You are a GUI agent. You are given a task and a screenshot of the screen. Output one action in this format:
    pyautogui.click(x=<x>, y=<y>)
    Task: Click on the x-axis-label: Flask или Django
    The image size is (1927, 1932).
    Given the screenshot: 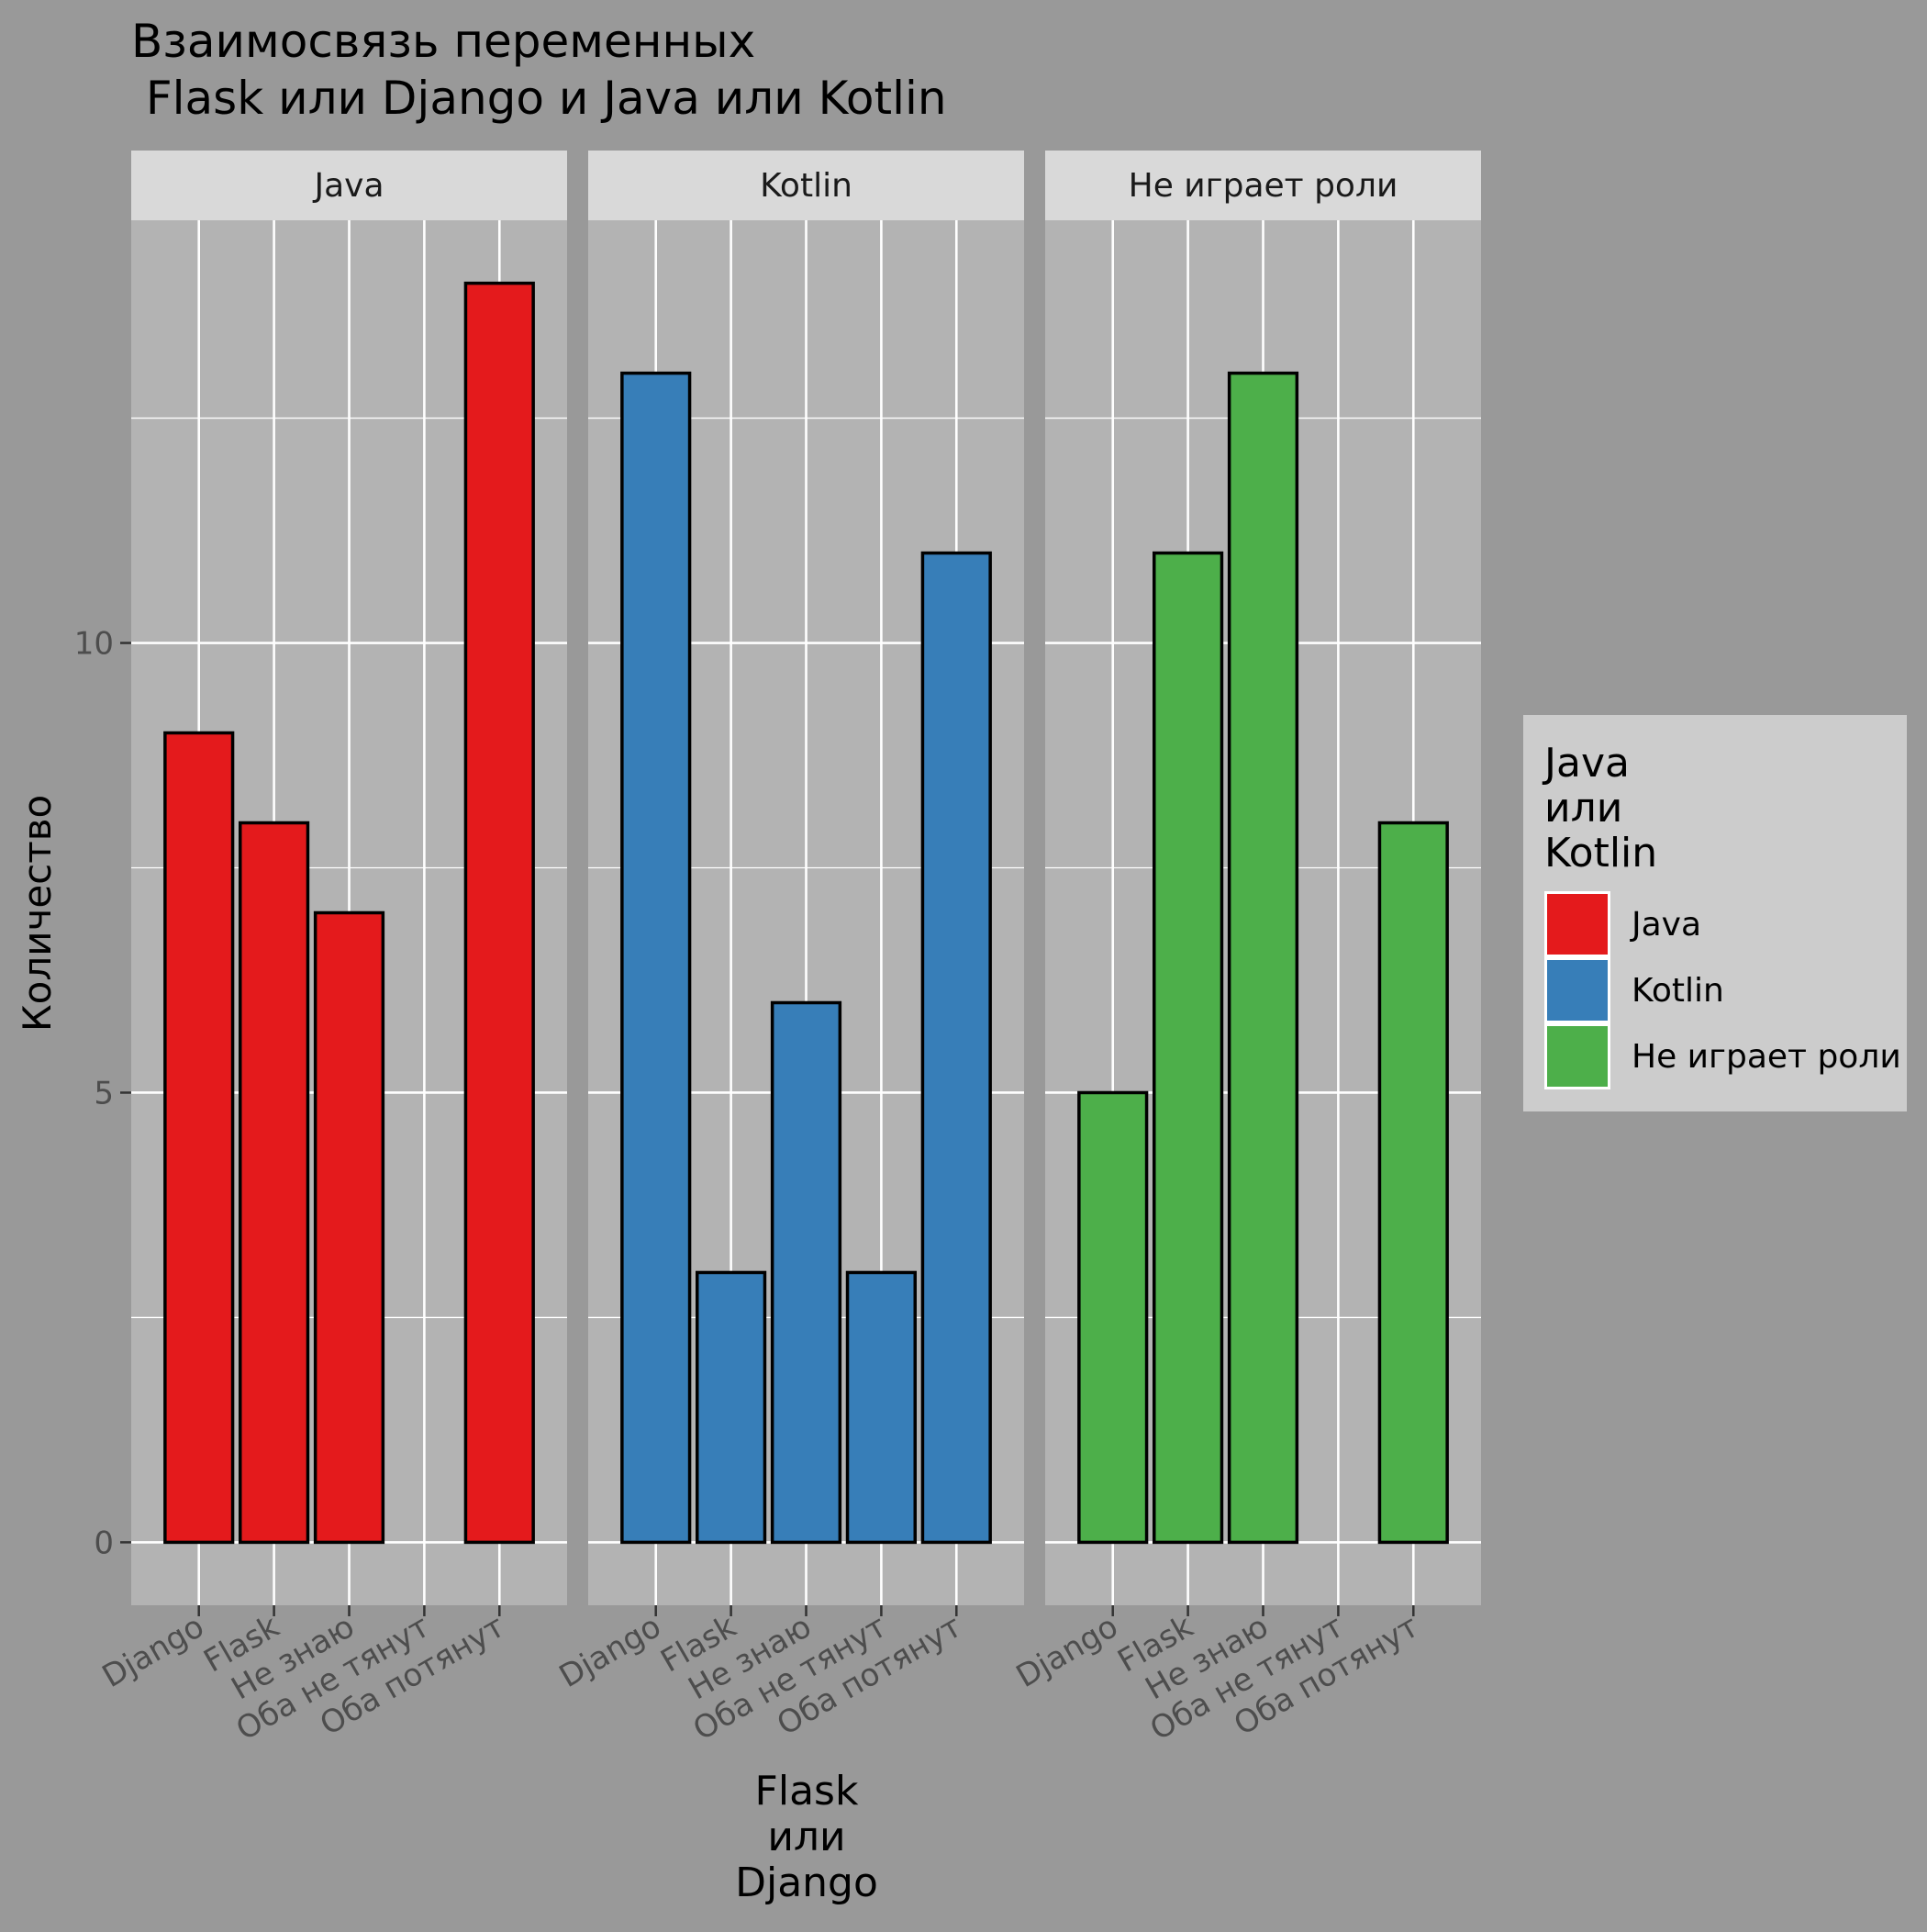 What is the action you would take?
    pyautogui.click(x=806, y=1837)
    